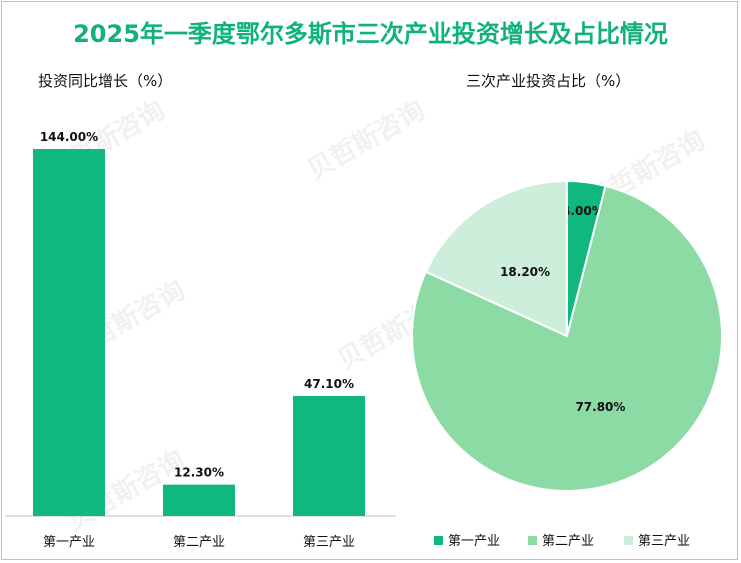  Describe the element at coordinates (199, 473) in the screenshot. I see `bar-value-label: 12.30%` at that location.